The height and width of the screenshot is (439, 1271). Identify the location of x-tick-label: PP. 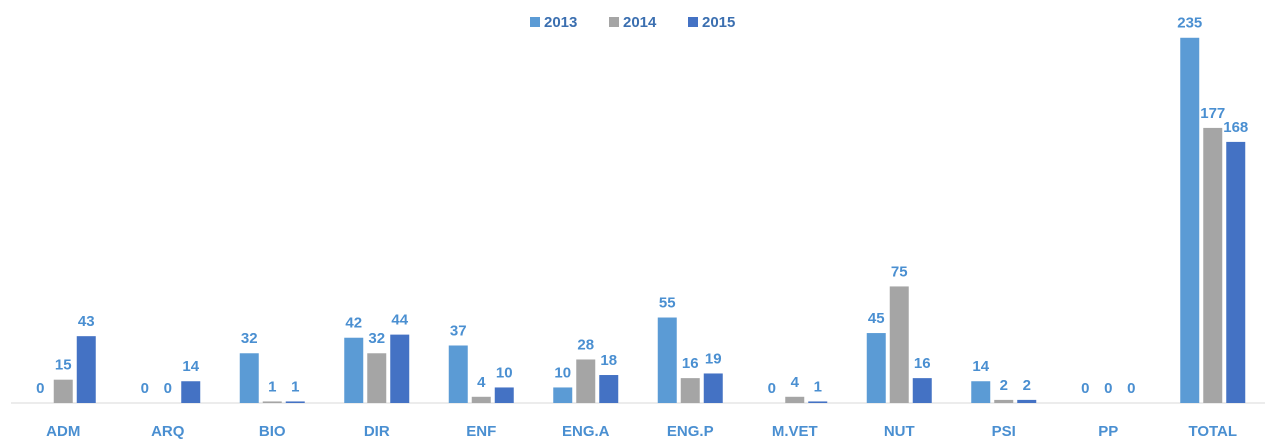
(1108, 431).